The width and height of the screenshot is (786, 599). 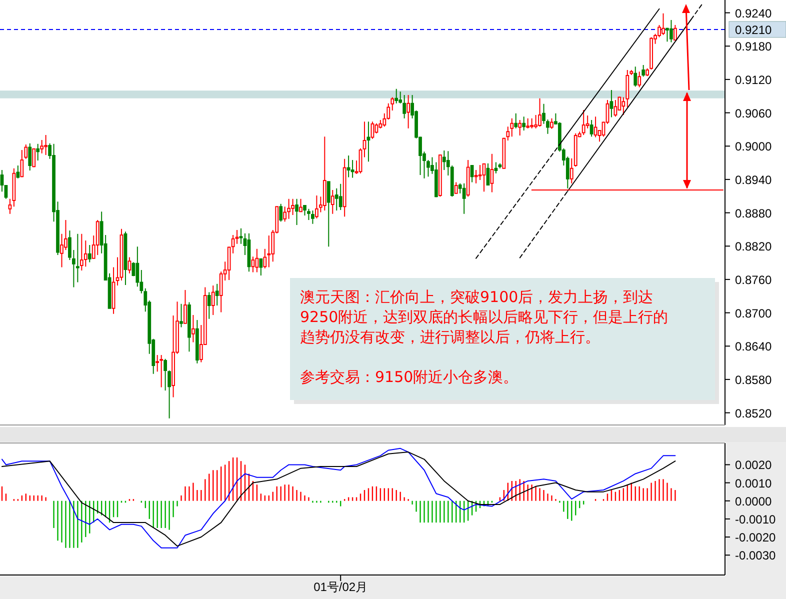 What do you see at coordinates (753, 179) in the screenshot?
I see `y-tick-label: 0.8940` at bounding box center [753, 179].